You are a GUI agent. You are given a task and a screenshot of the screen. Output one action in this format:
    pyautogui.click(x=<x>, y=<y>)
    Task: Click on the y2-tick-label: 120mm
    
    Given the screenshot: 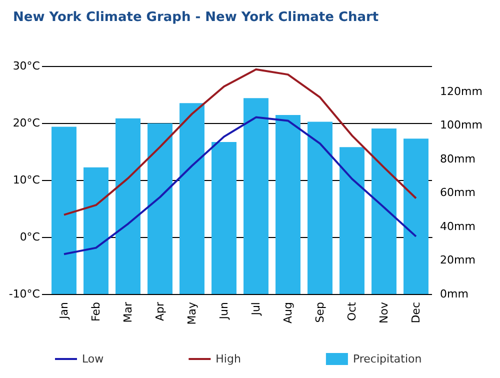 What is the action you would take?
    pyautogui.click(x=461, y=91)
    